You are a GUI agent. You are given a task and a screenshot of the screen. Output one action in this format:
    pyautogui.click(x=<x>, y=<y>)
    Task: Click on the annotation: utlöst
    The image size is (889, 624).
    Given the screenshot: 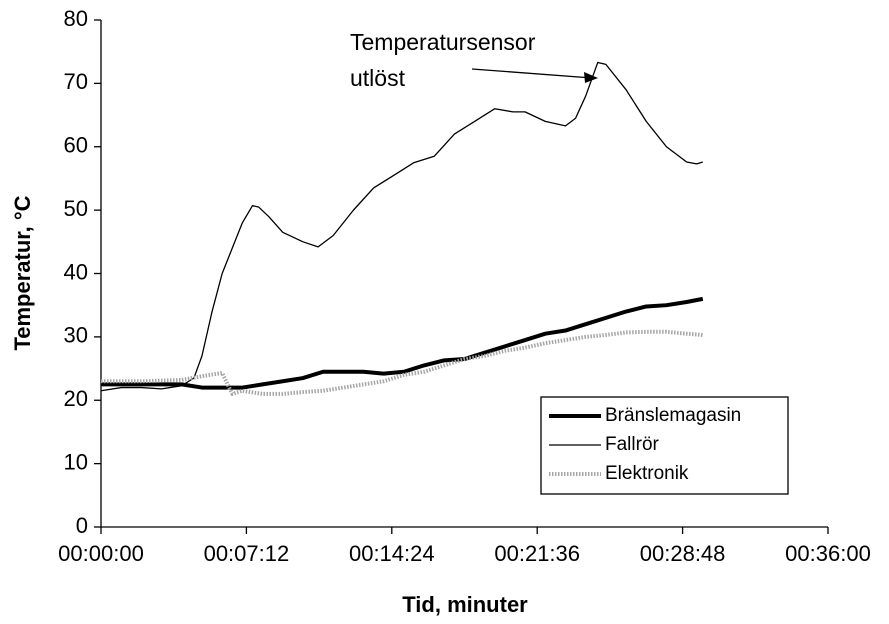 What is the action you would take?
    pyautogui.click(x=378, y=78)
    